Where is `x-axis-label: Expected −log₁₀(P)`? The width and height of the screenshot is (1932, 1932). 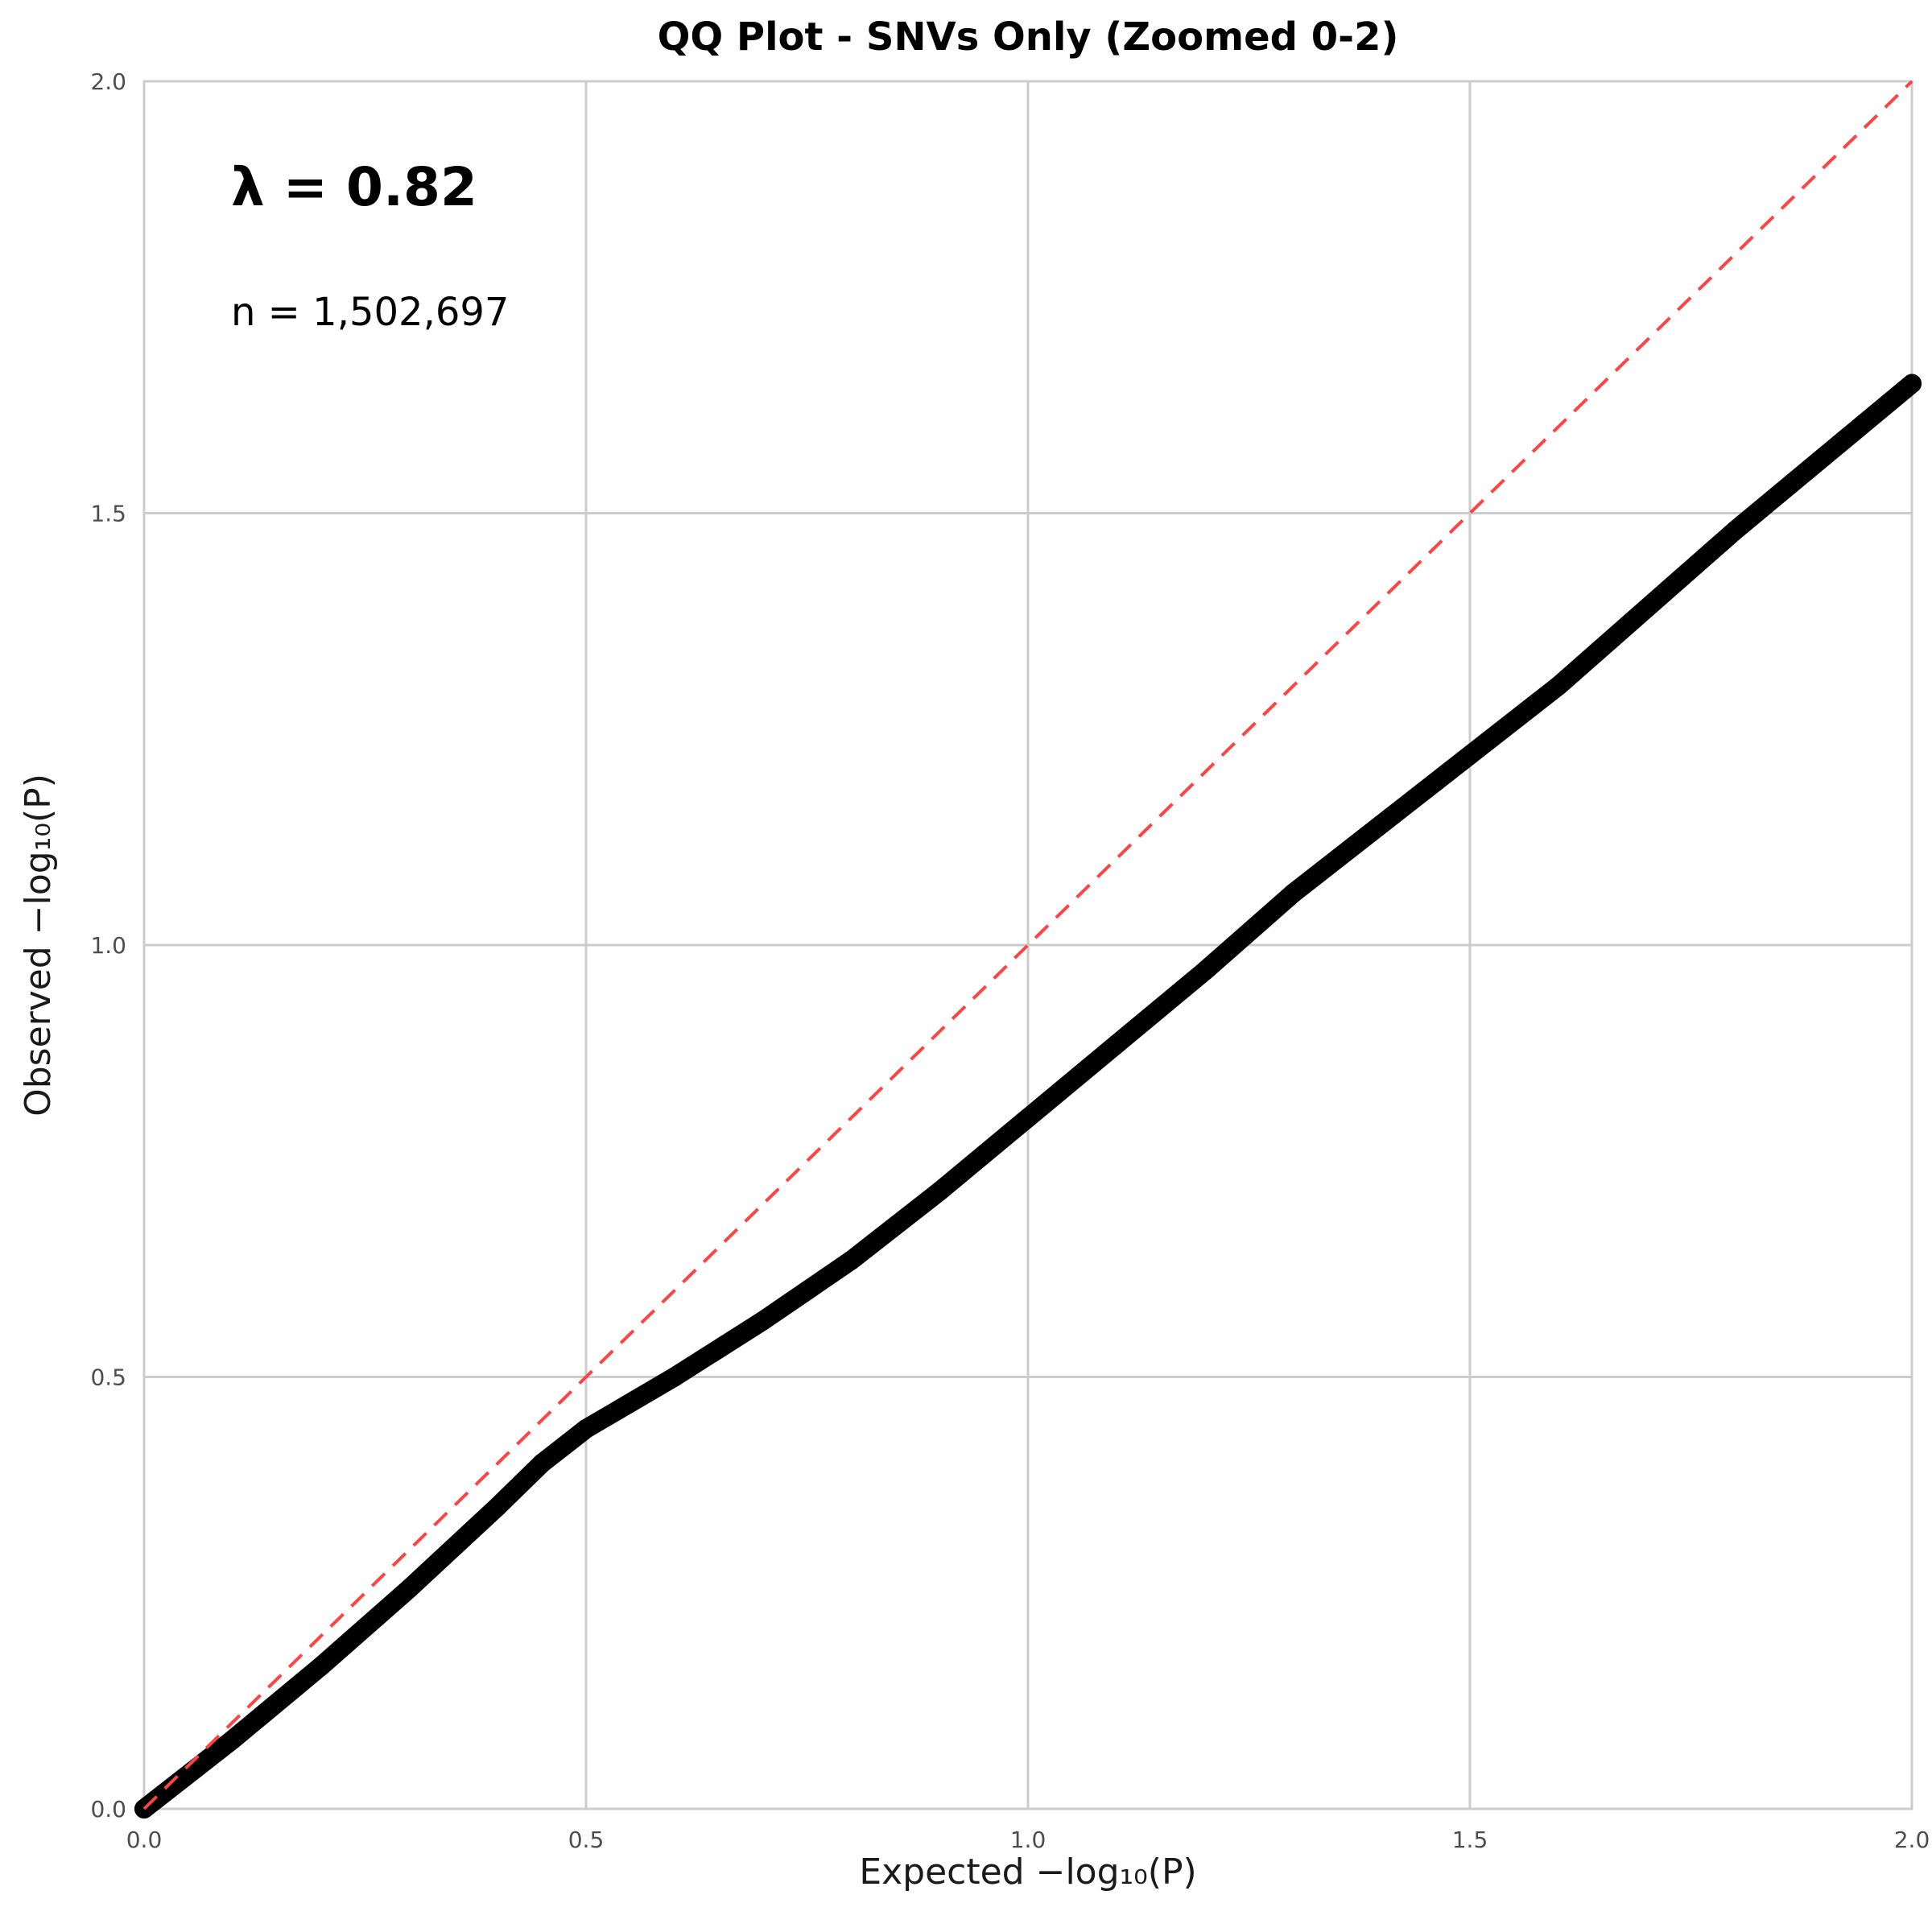 x-axis-label: Expected −log₁₀(P) is located at coordinates (1027, 1872).